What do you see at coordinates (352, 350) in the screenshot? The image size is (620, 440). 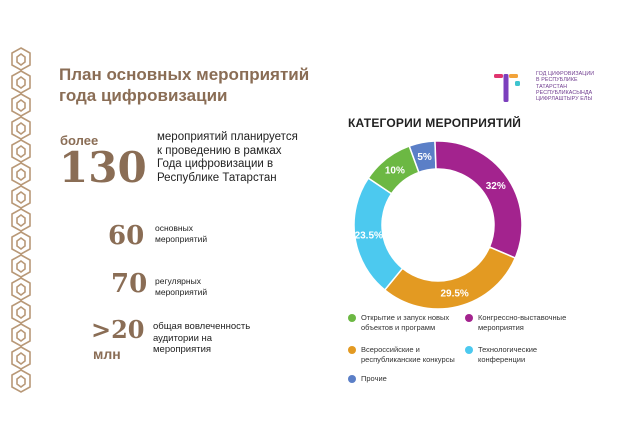 I see `legend-dot-orange` at bounding box center [352, 350].